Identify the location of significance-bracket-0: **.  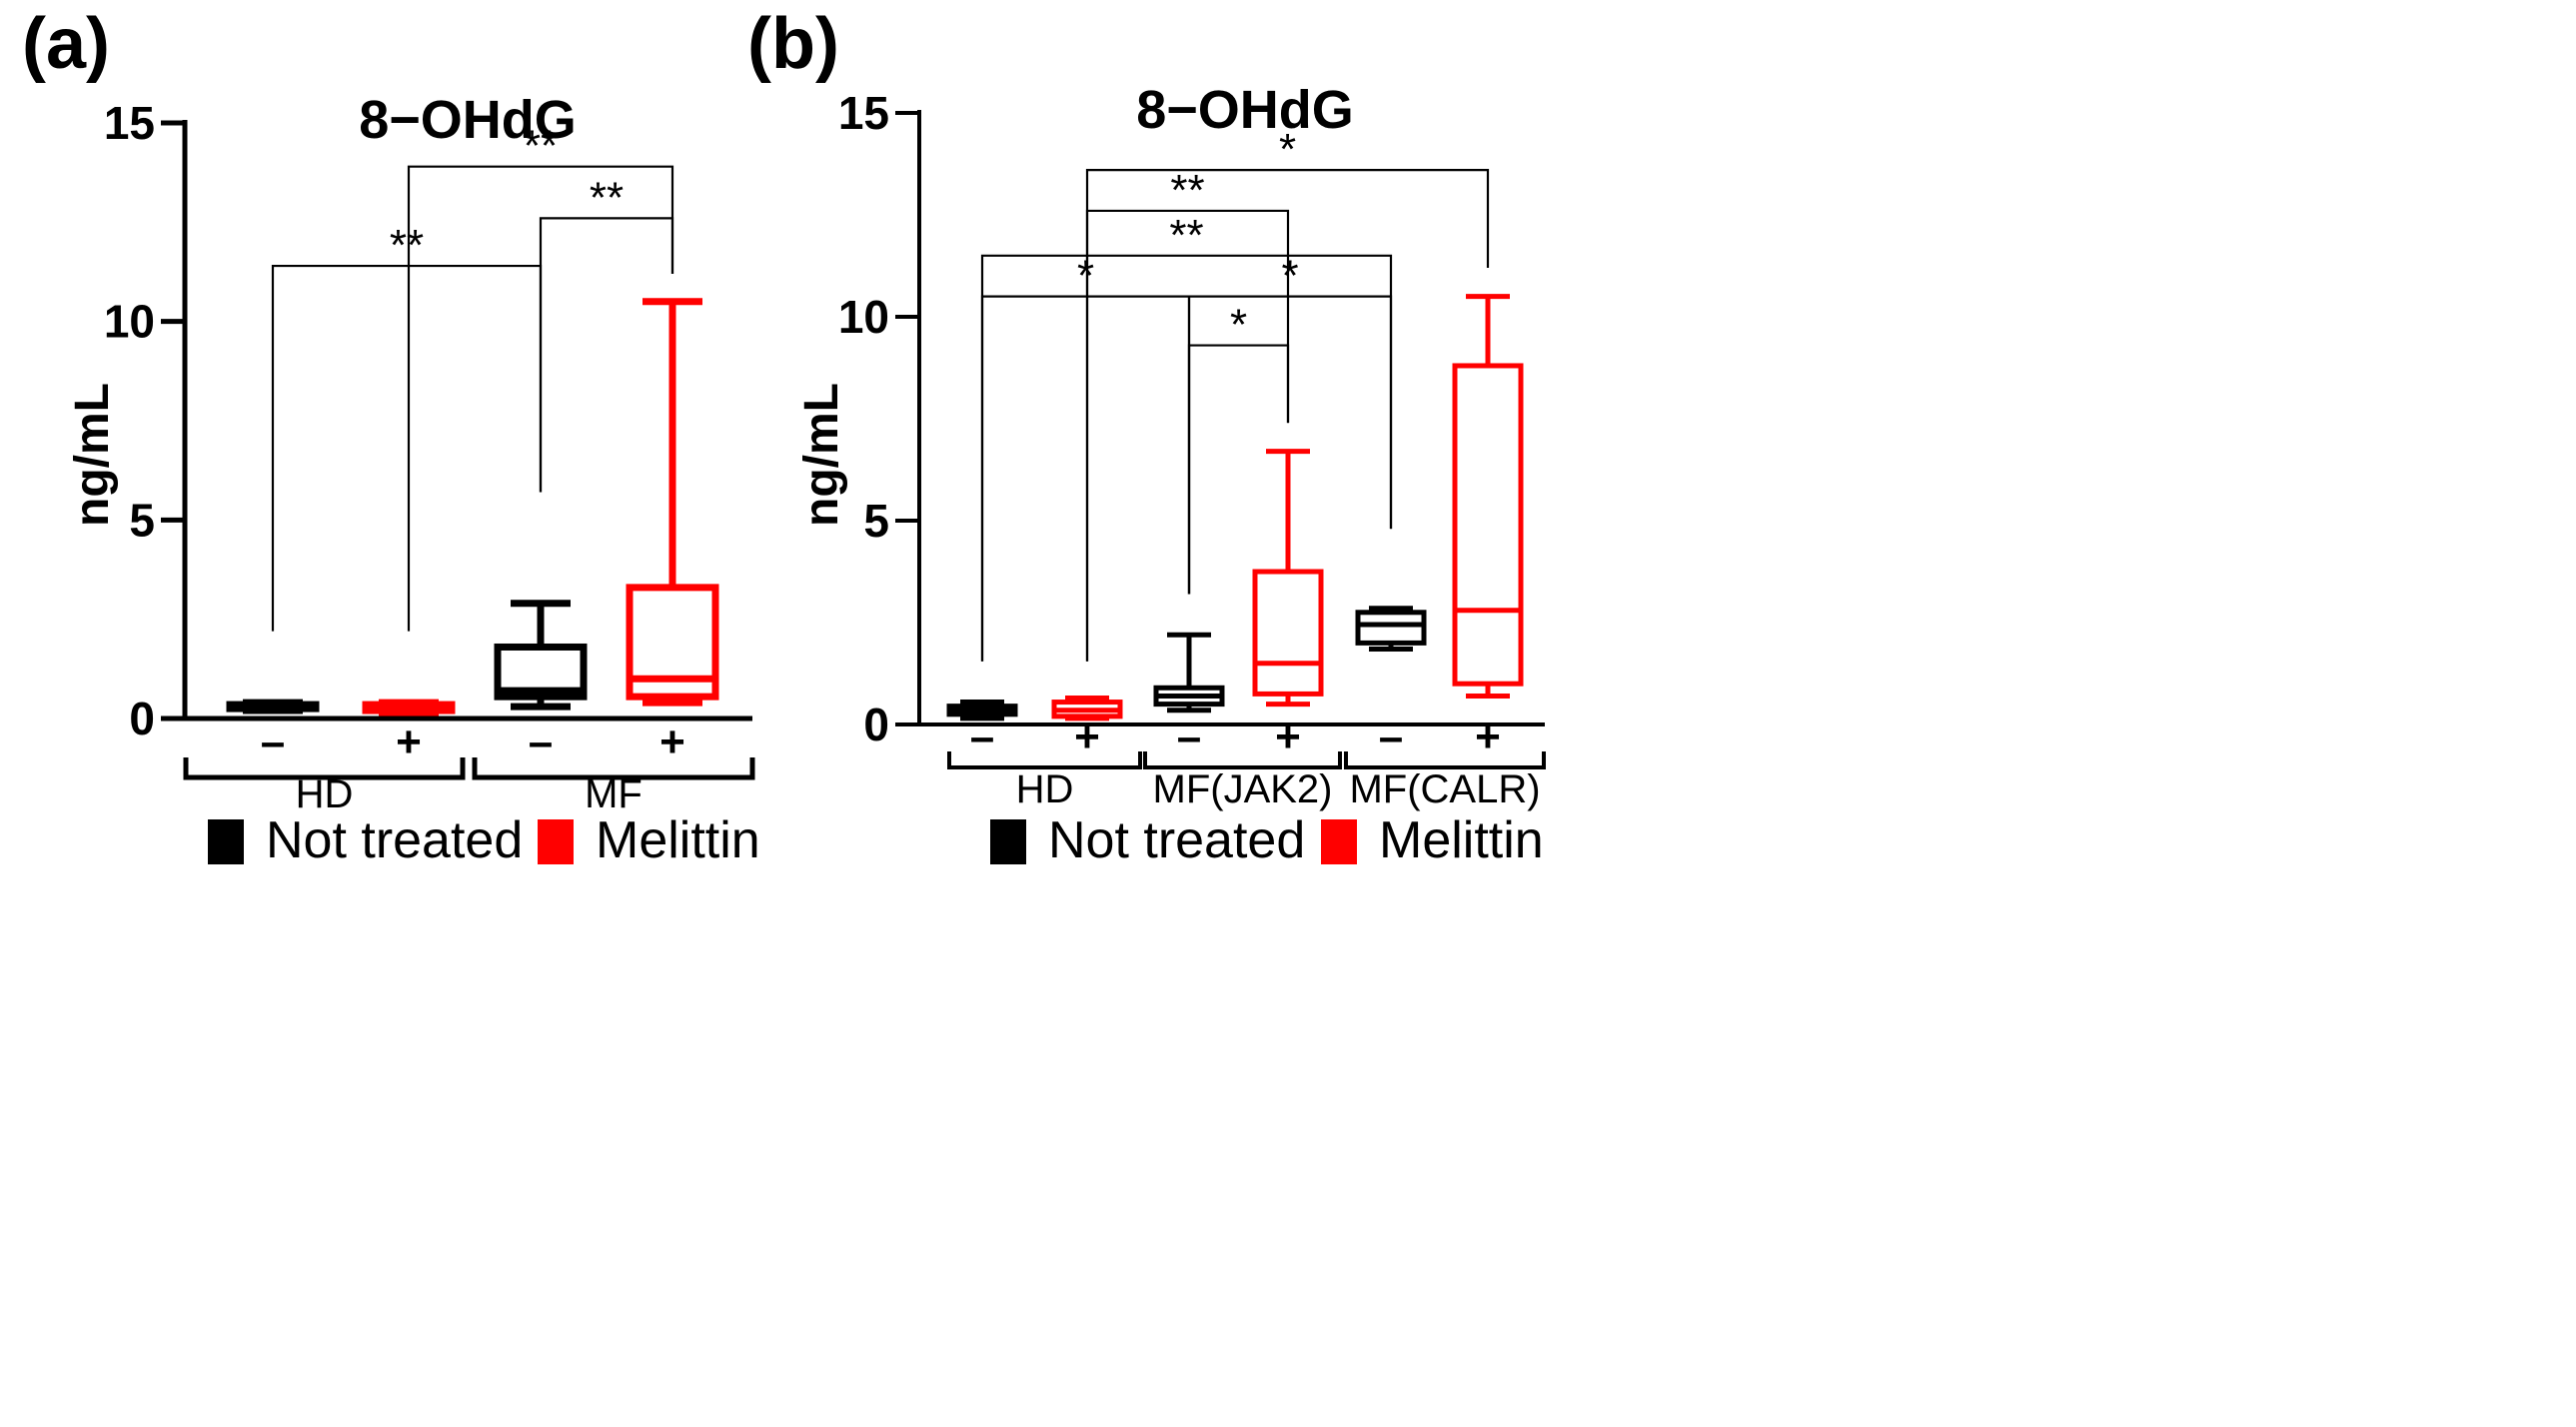
(407, 426).